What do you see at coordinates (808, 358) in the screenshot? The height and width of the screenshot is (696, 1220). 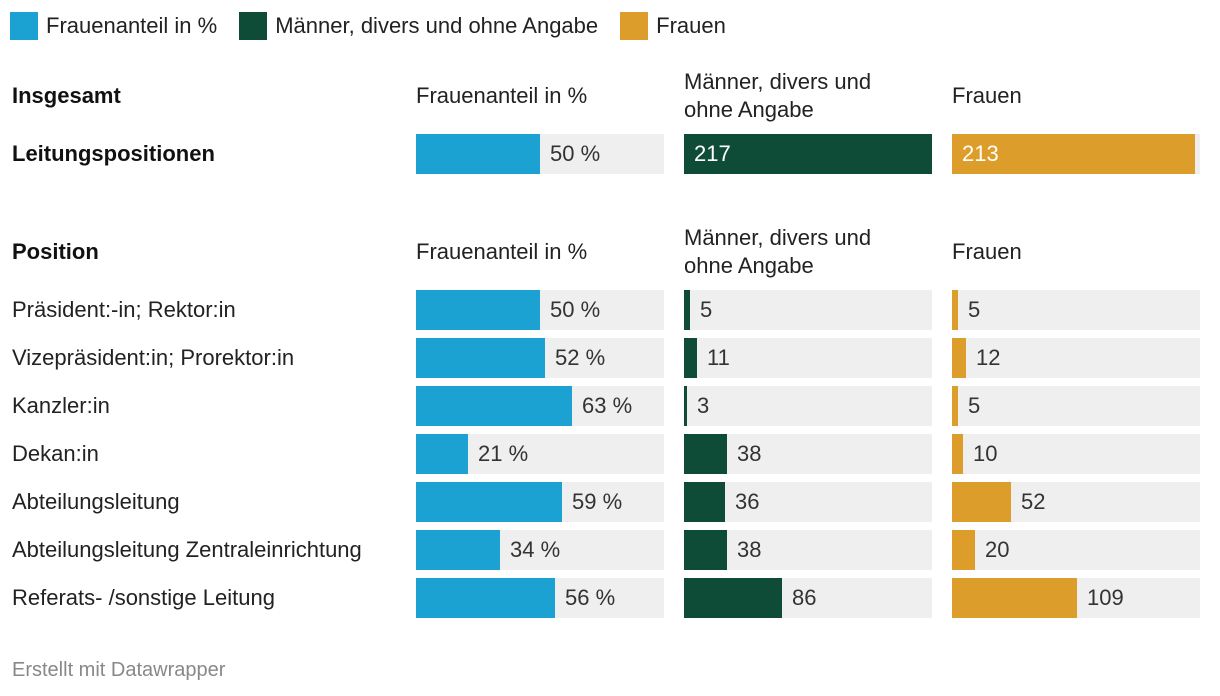 I see `men-track: 11` at bounding box center [808, 358].